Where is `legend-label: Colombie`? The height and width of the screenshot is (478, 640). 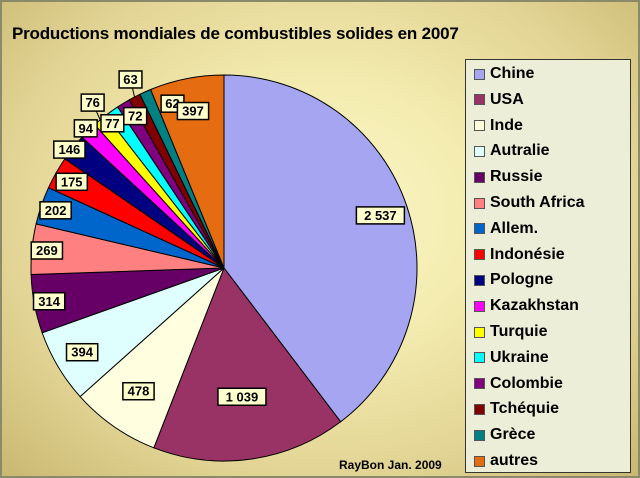
legend-label: Colombie is located at coordinates (526, 383).